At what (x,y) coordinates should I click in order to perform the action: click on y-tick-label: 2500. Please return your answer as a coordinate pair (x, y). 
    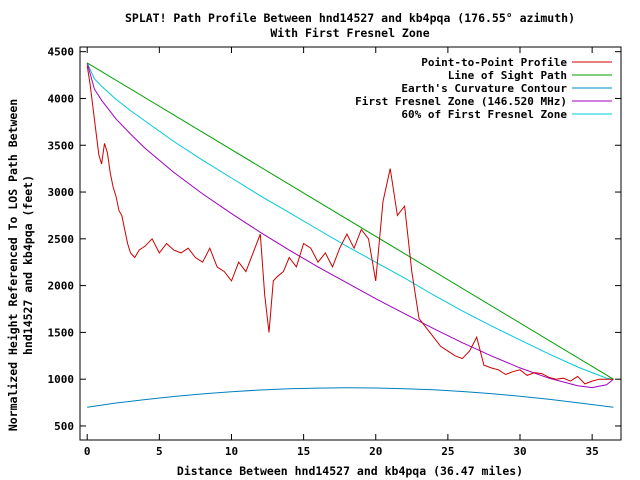
    Looking at the image, I should click on (61, 239).